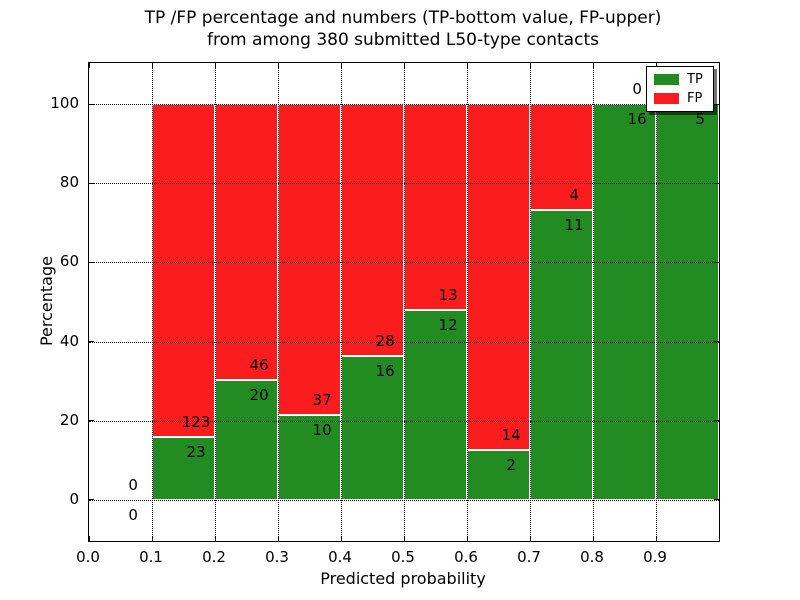 The height and width of the screenshot is (600, 800). Describe the element at coordinates (403, 557) in the screenshot. I see `x-tick-label: 0.5` at that location.